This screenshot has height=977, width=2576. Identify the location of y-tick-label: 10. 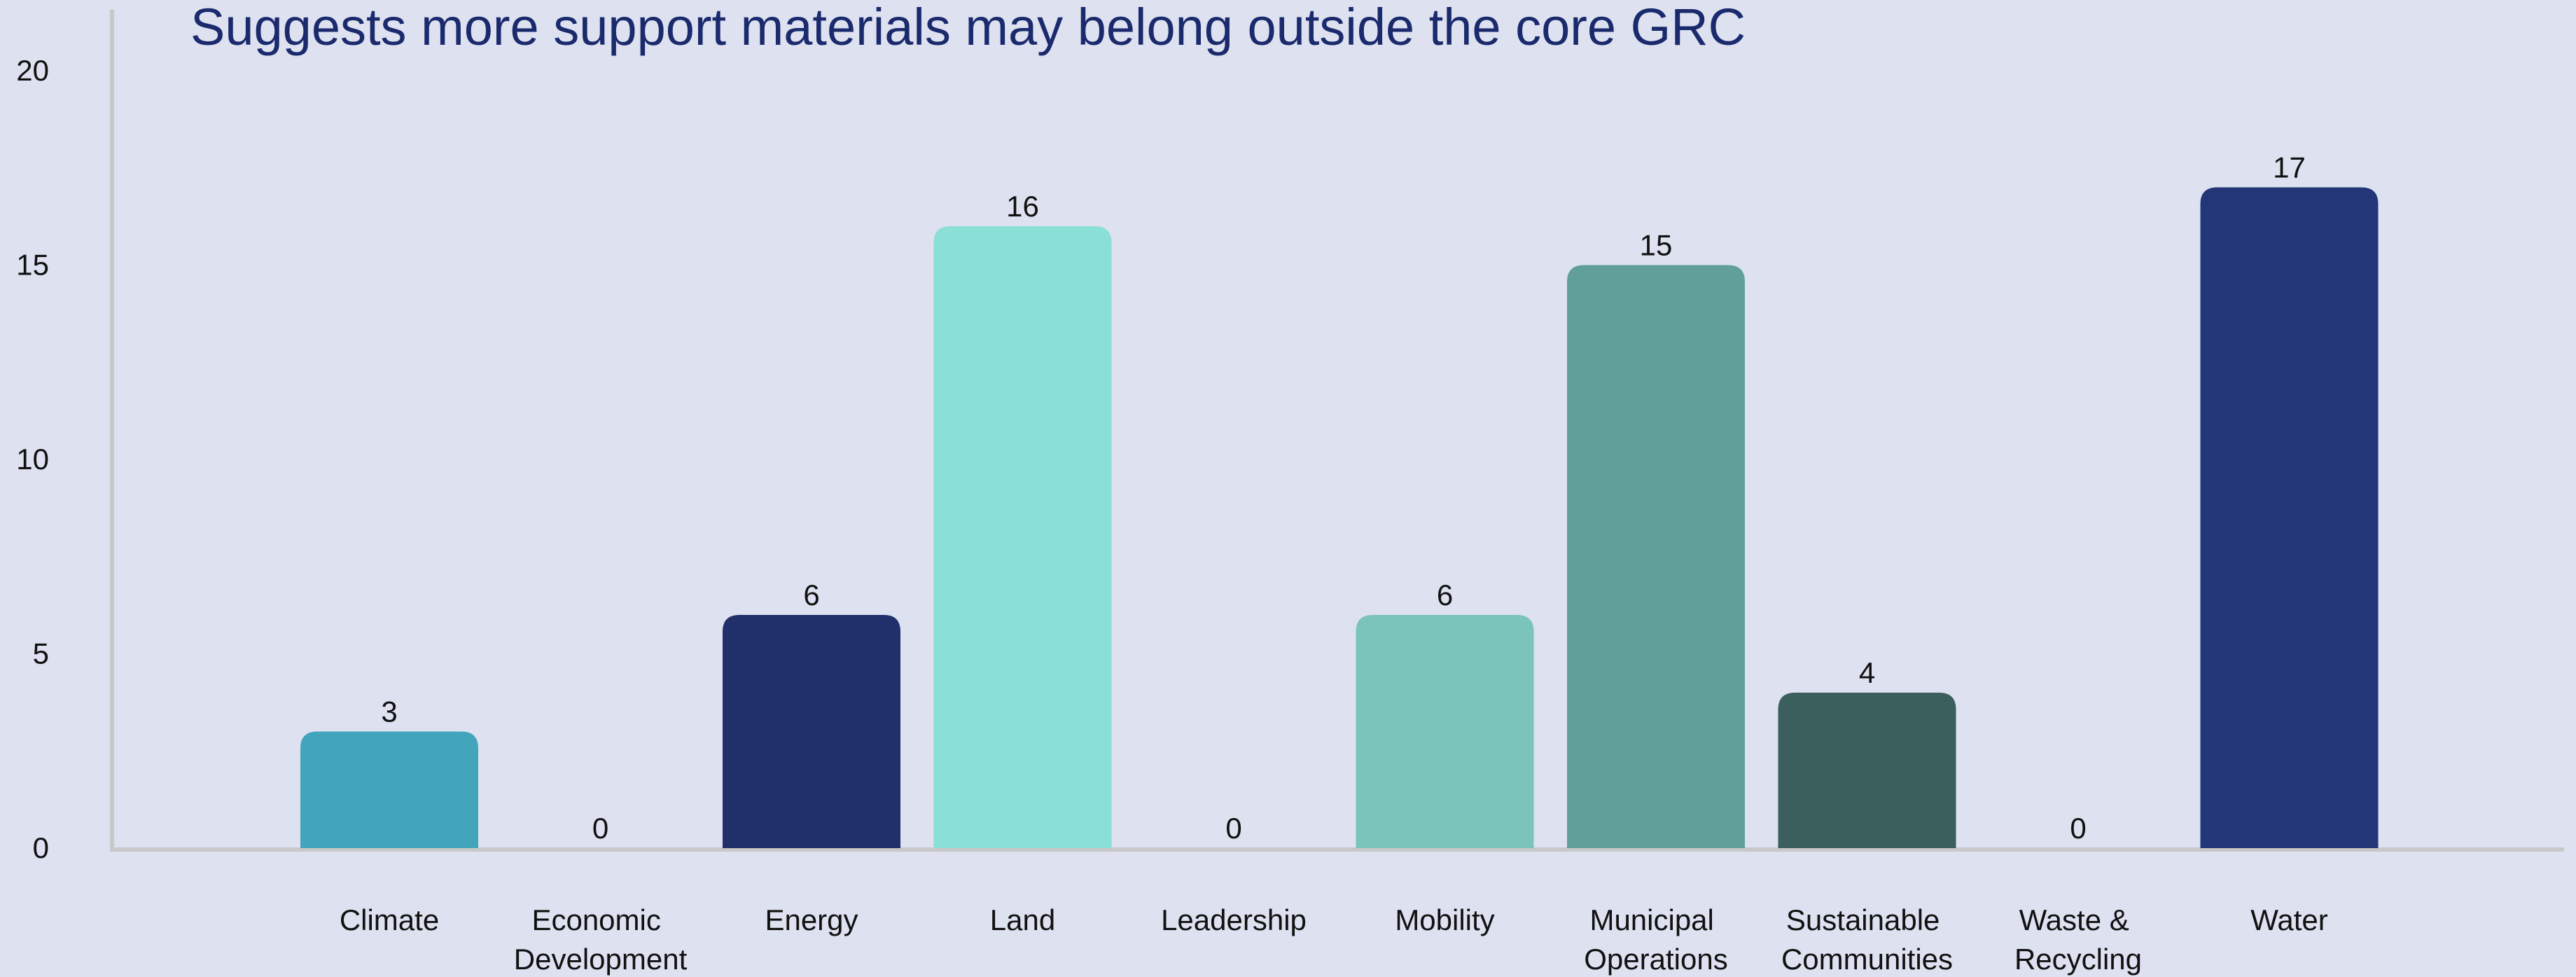
(32, 460).